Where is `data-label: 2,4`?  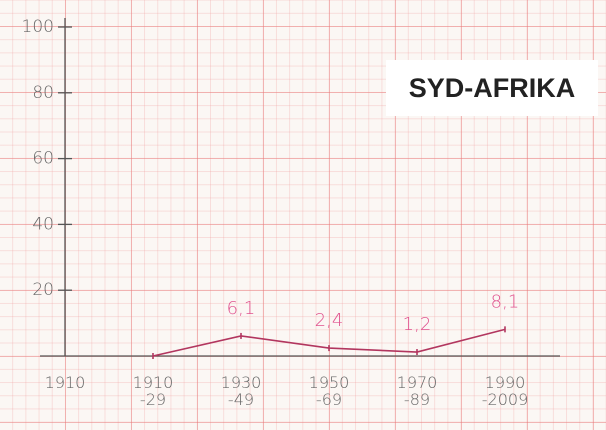 data-label: 2,4 is located at coordinates (329, 320).